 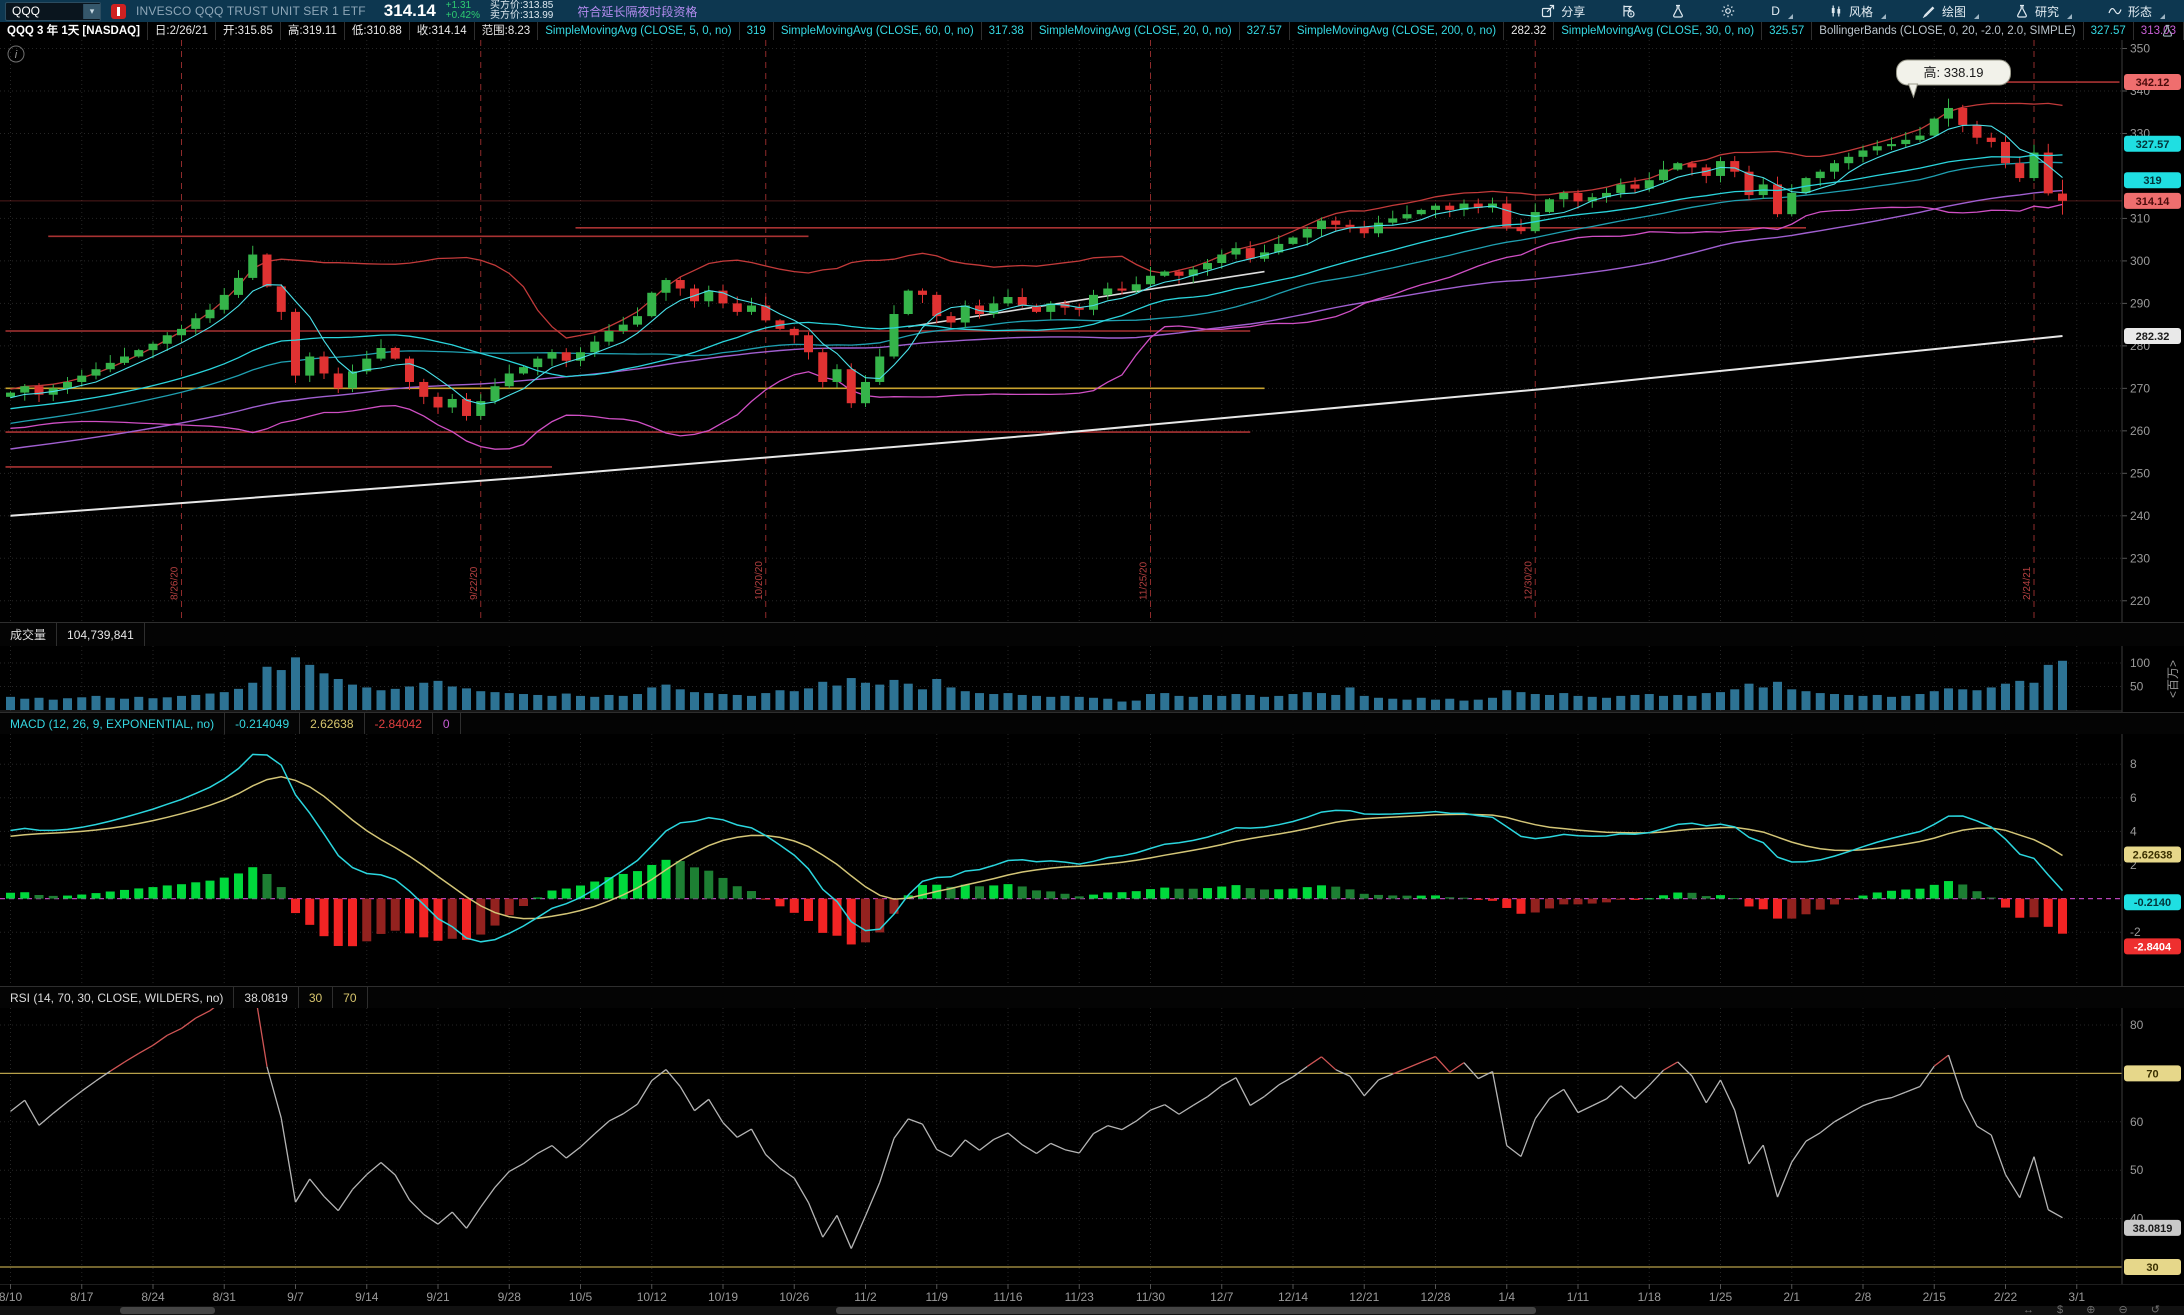 What do you see at coordinates (1186, 1310) in the screenshot?
I see `scrollbar-thumb` at bounding box center [1186, 1310].